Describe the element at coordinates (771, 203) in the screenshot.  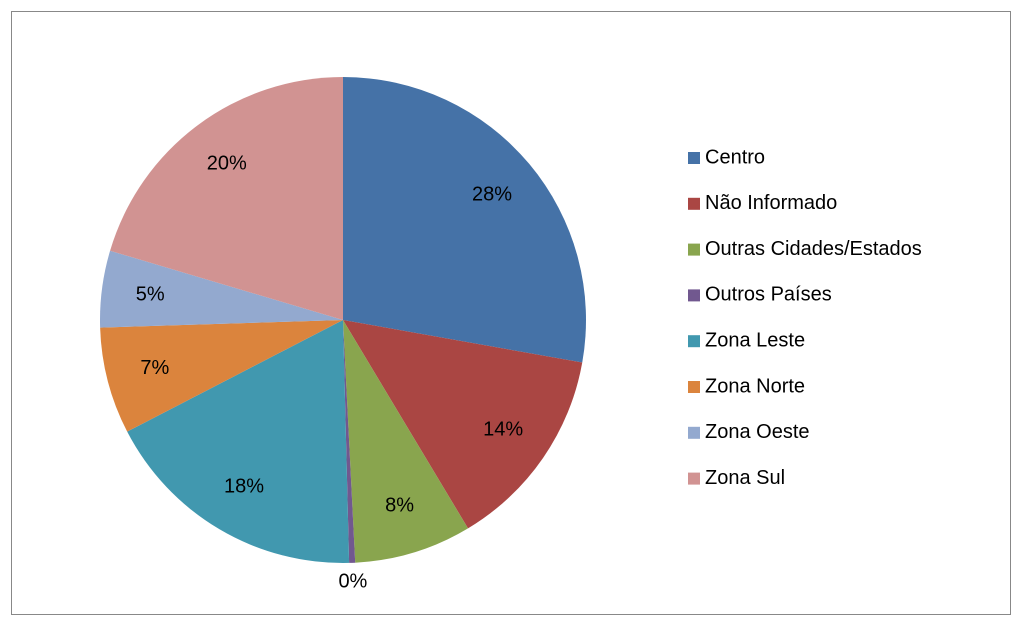
I see `legend-label: Não Informado` at that location.